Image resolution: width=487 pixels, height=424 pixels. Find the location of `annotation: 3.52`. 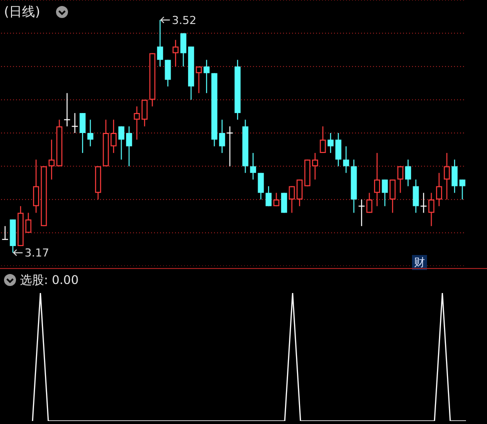

annotation: 3.52 is located at coordinates (184, 20).